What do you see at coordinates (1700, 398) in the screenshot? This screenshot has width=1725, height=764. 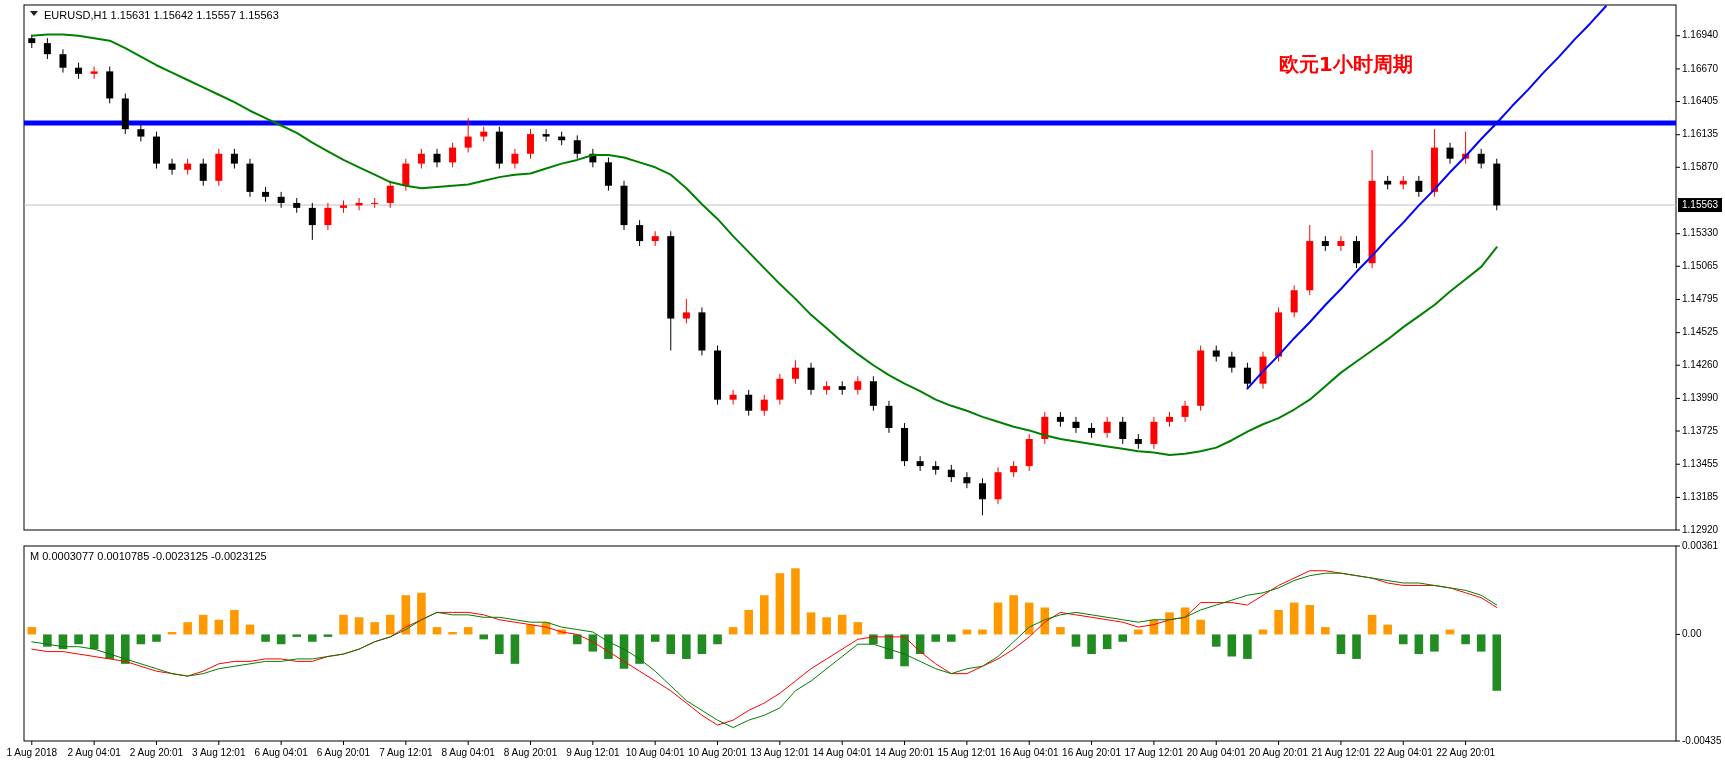 I see `y-tick-label: 1.13990` at bounding box center [1700, 398].